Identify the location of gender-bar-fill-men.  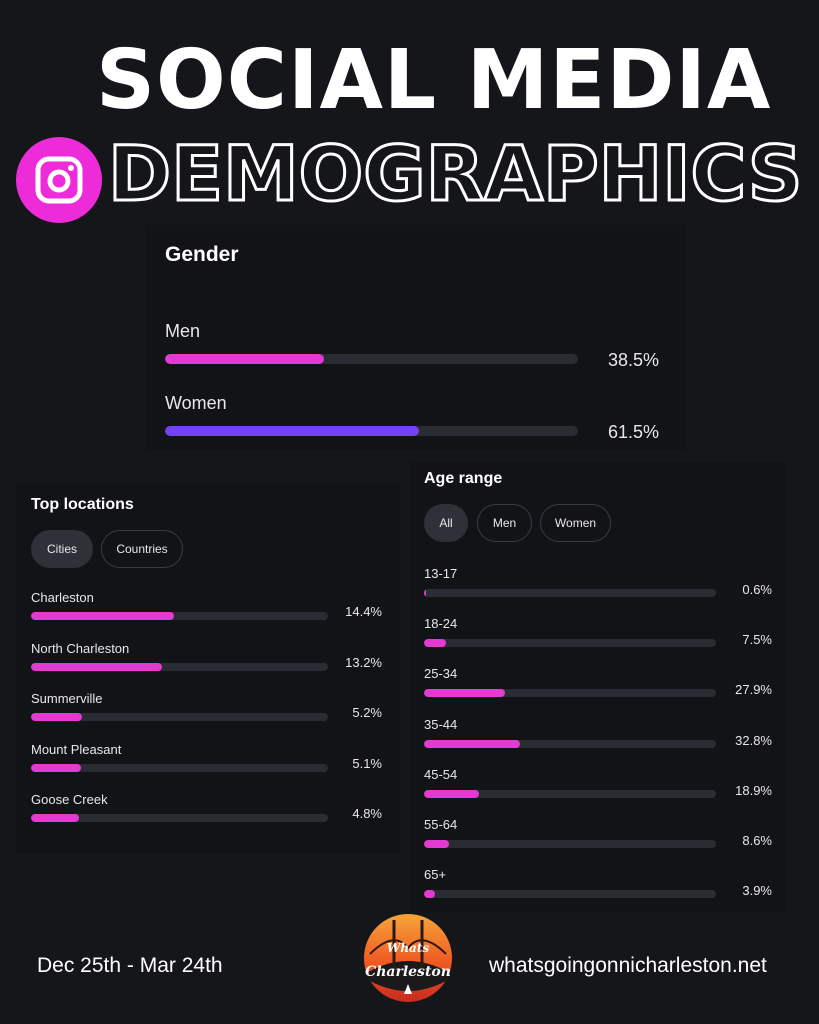
(244, 359).